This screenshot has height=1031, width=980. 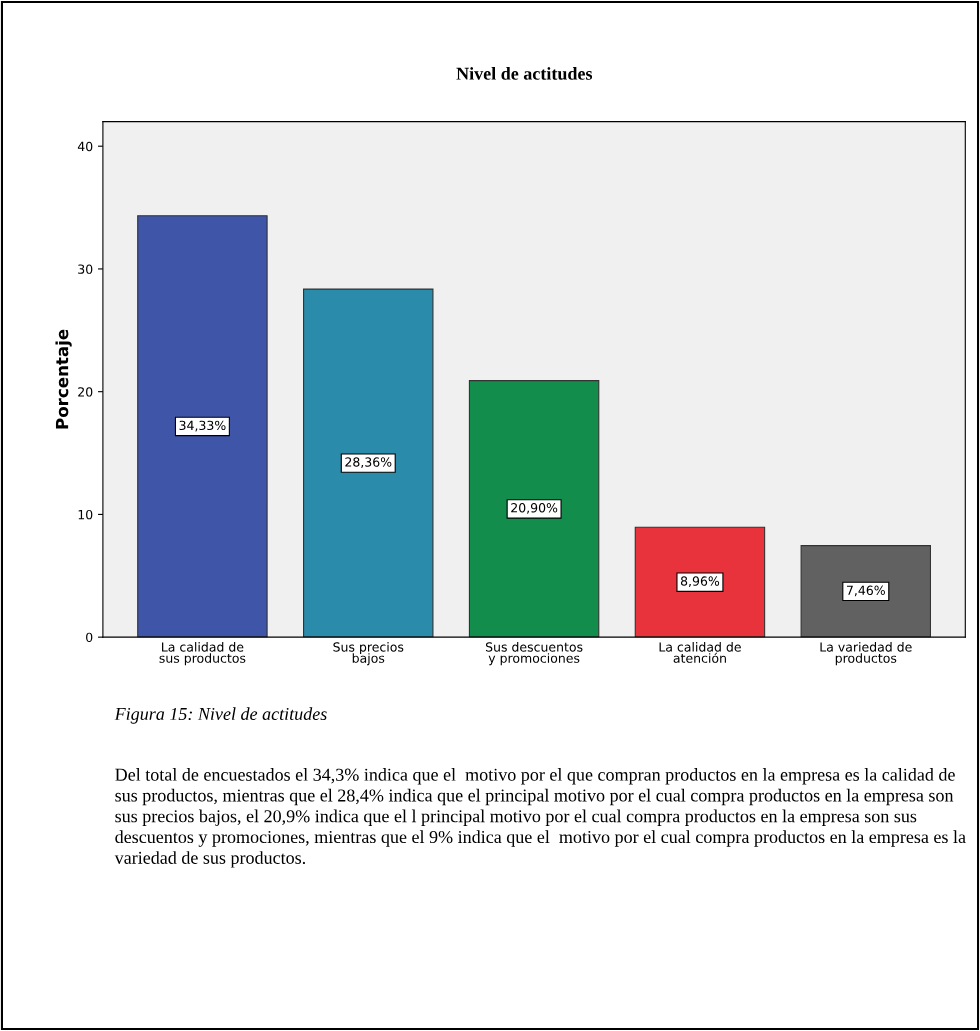 I want to click on x-tick-label: La calidad de atención, so click(x=700, y=652).